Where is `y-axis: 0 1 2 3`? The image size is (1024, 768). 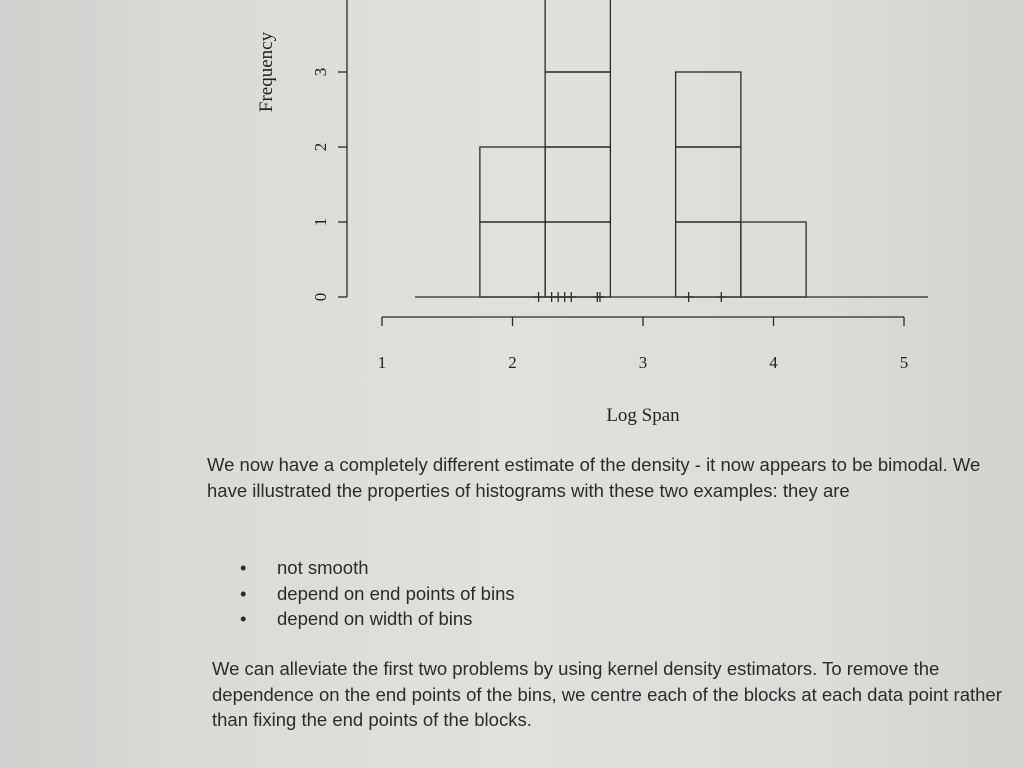
y-axis: 0 1 2 3 is located at coordinates (329, 151).